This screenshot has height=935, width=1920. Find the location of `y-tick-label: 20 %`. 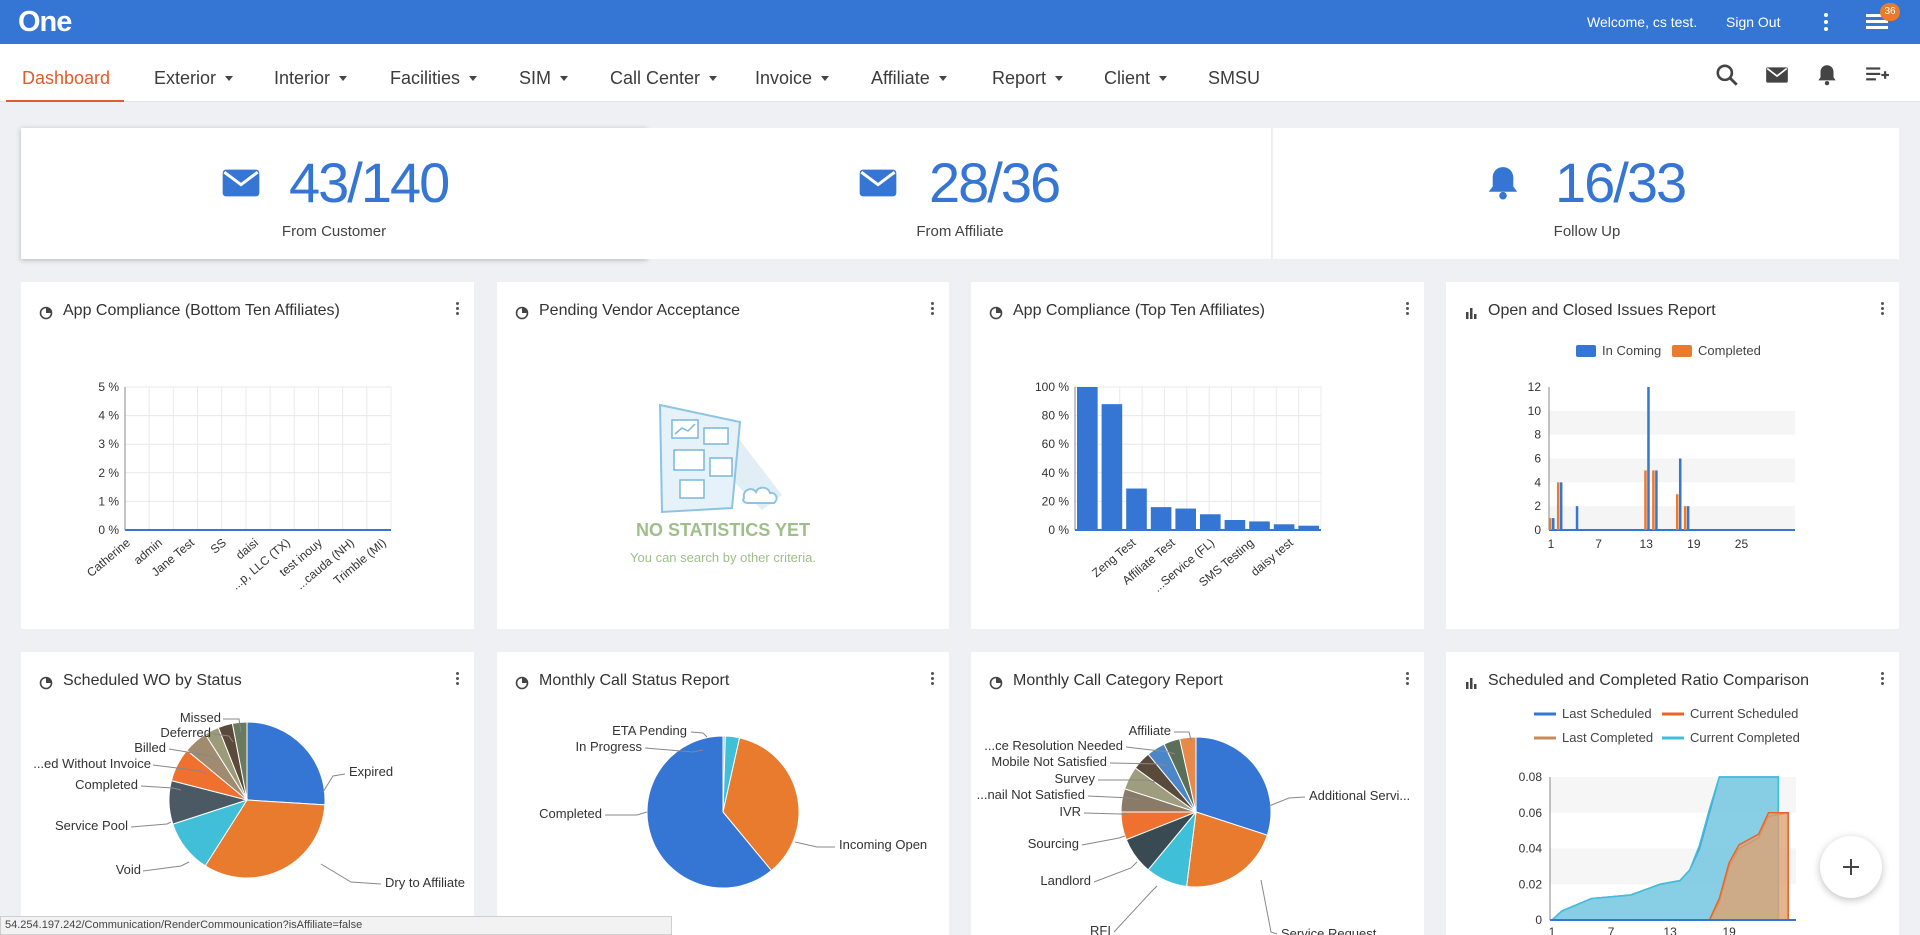

y-tick-label: 20 % is located at coordinates (1056, 501).